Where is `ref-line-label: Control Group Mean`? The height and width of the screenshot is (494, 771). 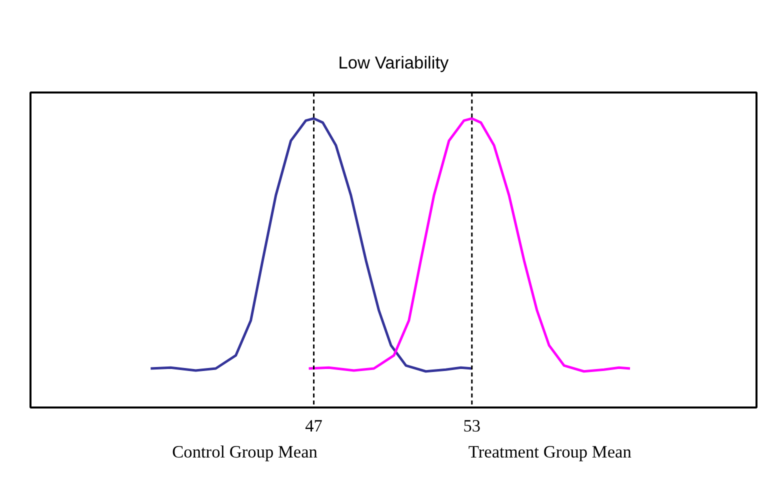 ref-line-label: Control Group Mean is located at coordinates (245, 452).